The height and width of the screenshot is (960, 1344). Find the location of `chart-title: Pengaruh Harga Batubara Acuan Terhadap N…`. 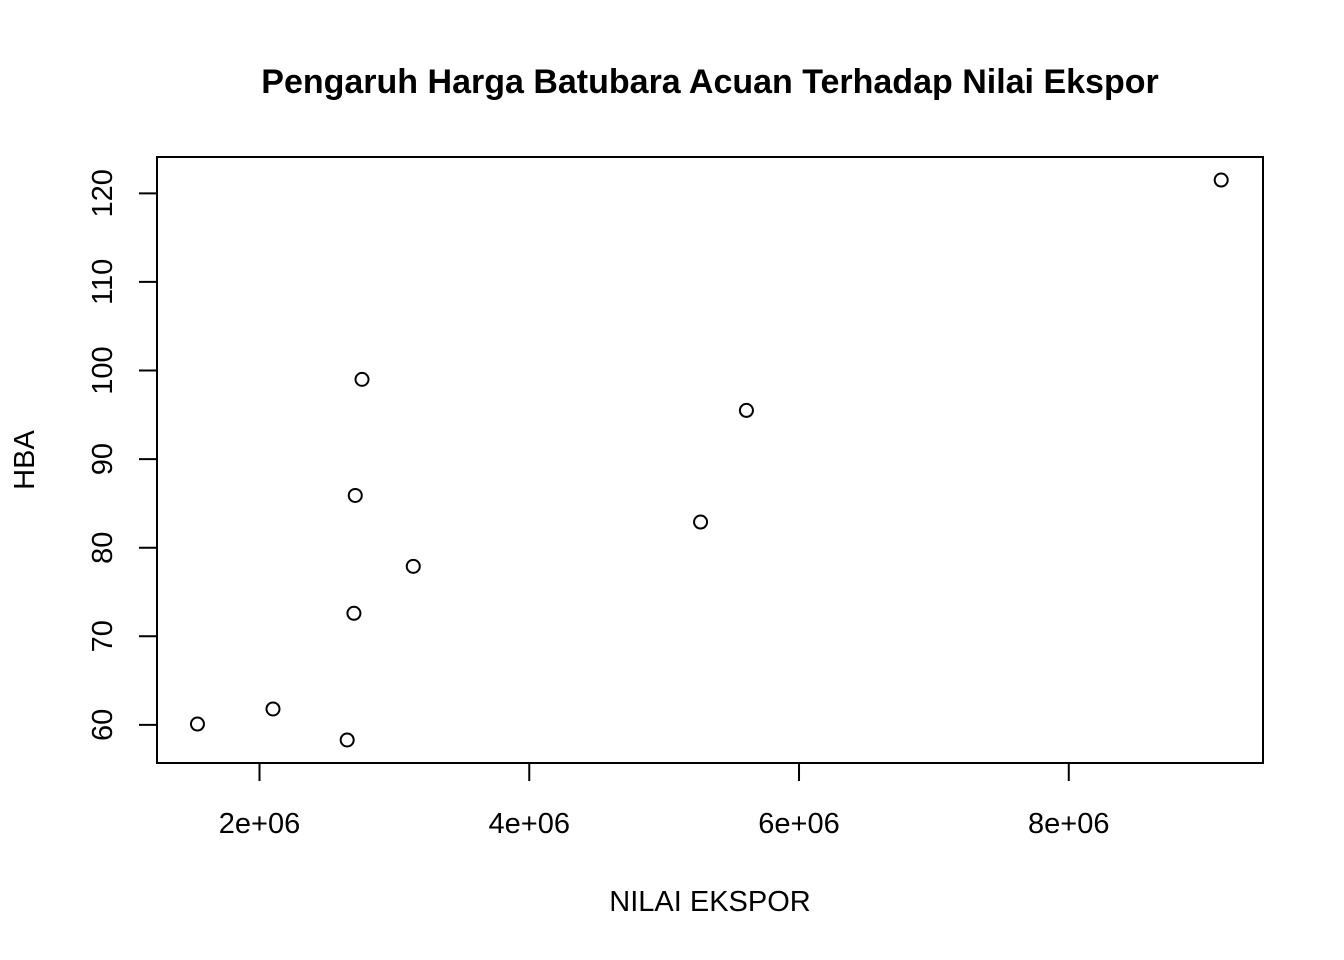

chart-title: Pengaruh Harga Batubara Acuan Terhadap N… is located at coordinates (709, 82).